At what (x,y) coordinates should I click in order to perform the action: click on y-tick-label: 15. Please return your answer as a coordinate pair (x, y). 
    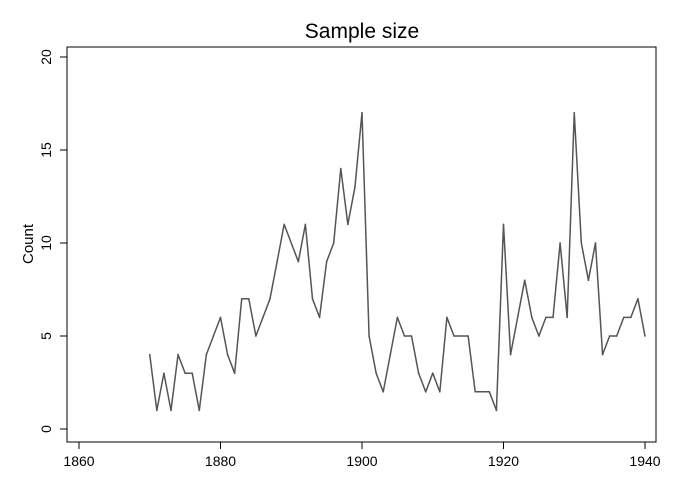
    Looking at the image, I should click on (46, 150).